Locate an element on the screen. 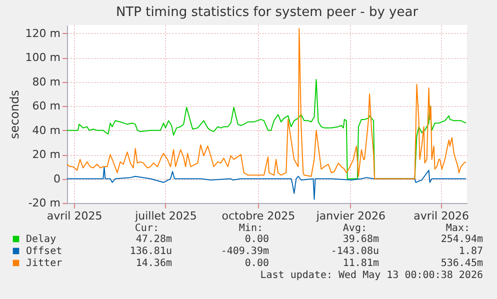 This screenshot has height=299, width=497. x-tick-label: octobre 2025 is located at coordinates (259, 216).